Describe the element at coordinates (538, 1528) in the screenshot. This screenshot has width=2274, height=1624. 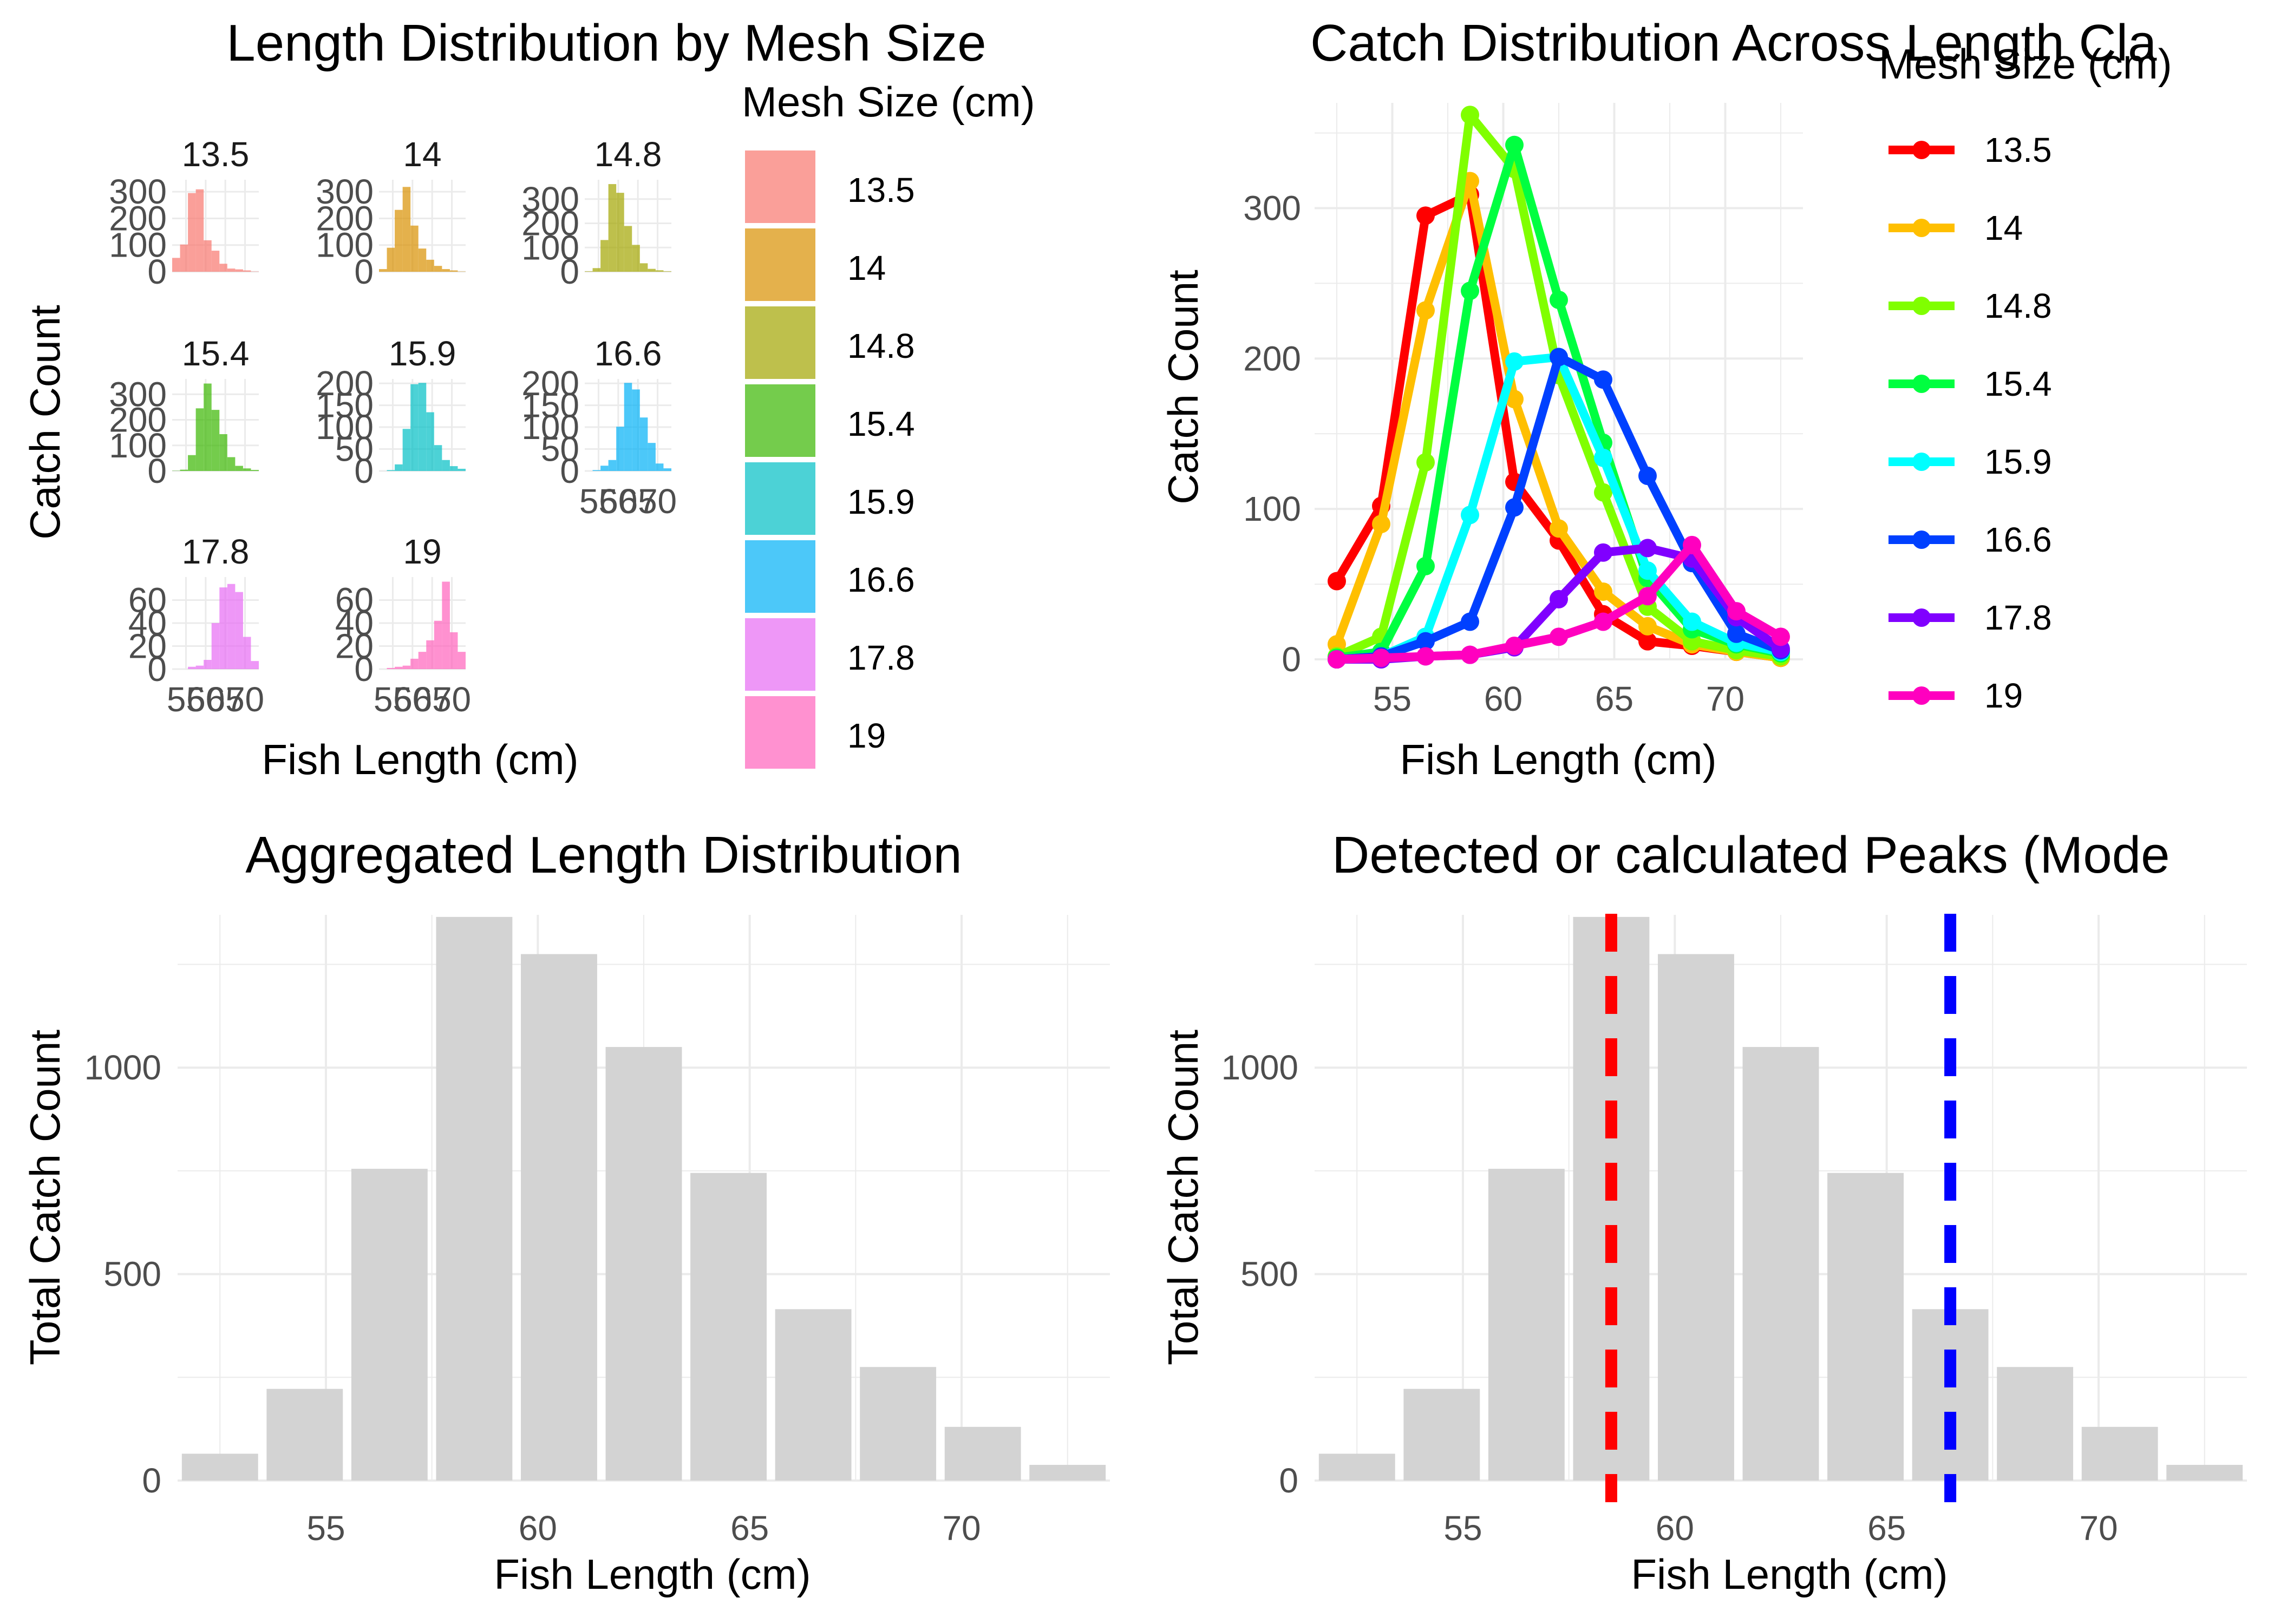
I see `x-tick-label: 60` at that location.